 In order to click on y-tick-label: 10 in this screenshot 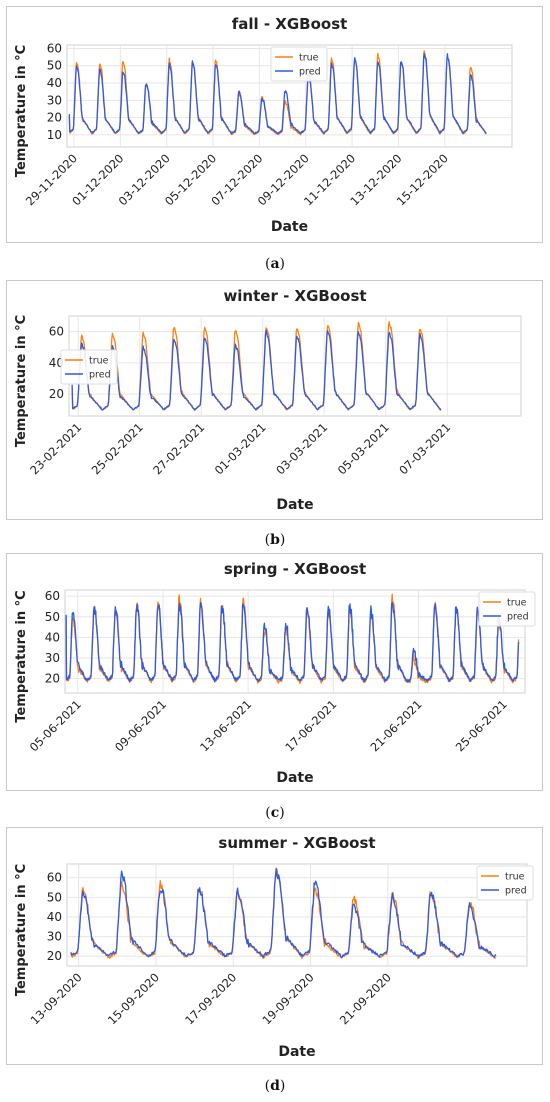, I will do `click(54, 135)`.